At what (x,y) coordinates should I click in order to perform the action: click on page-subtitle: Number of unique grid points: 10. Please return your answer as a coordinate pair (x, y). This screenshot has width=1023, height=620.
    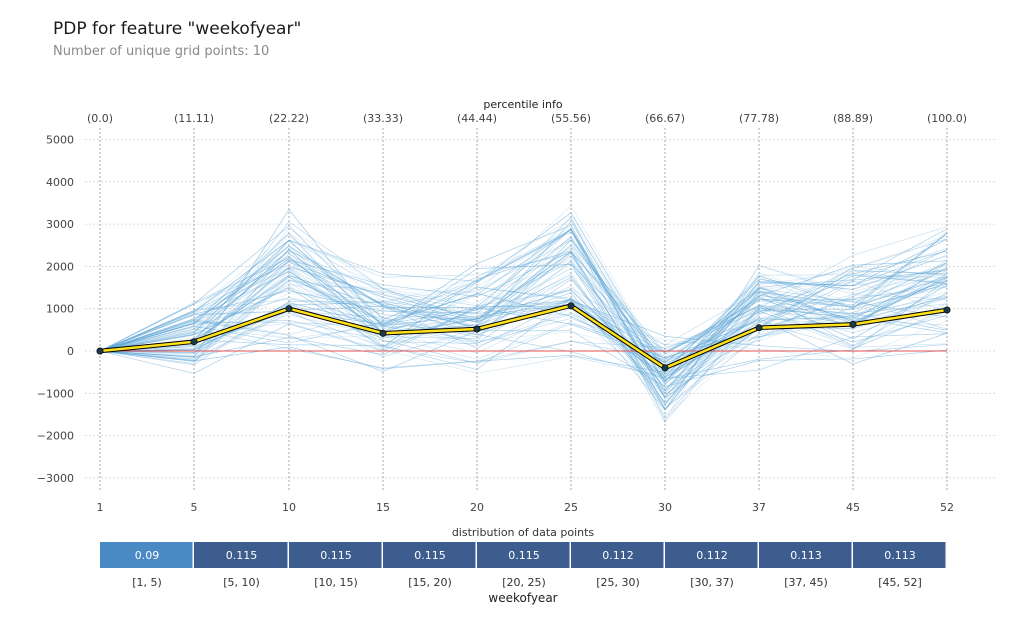
    Looking at the image, I should click on (161, 51).